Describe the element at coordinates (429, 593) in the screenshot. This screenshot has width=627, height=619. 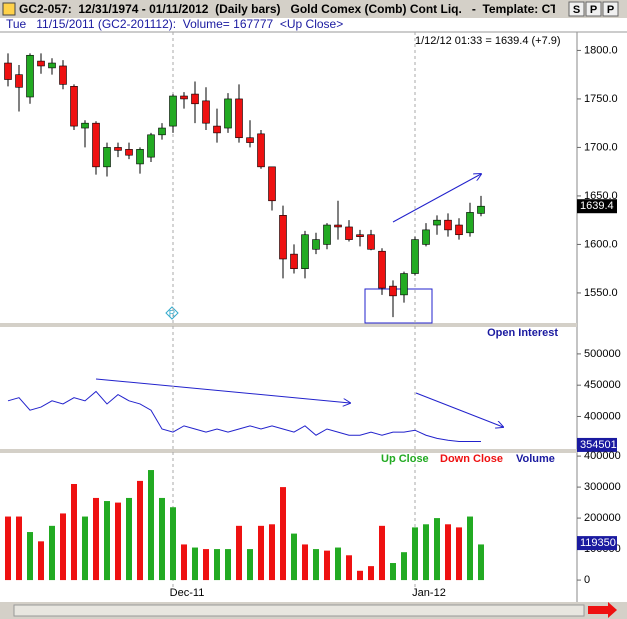
I see `x-tick-label: Jan-12` at that location.